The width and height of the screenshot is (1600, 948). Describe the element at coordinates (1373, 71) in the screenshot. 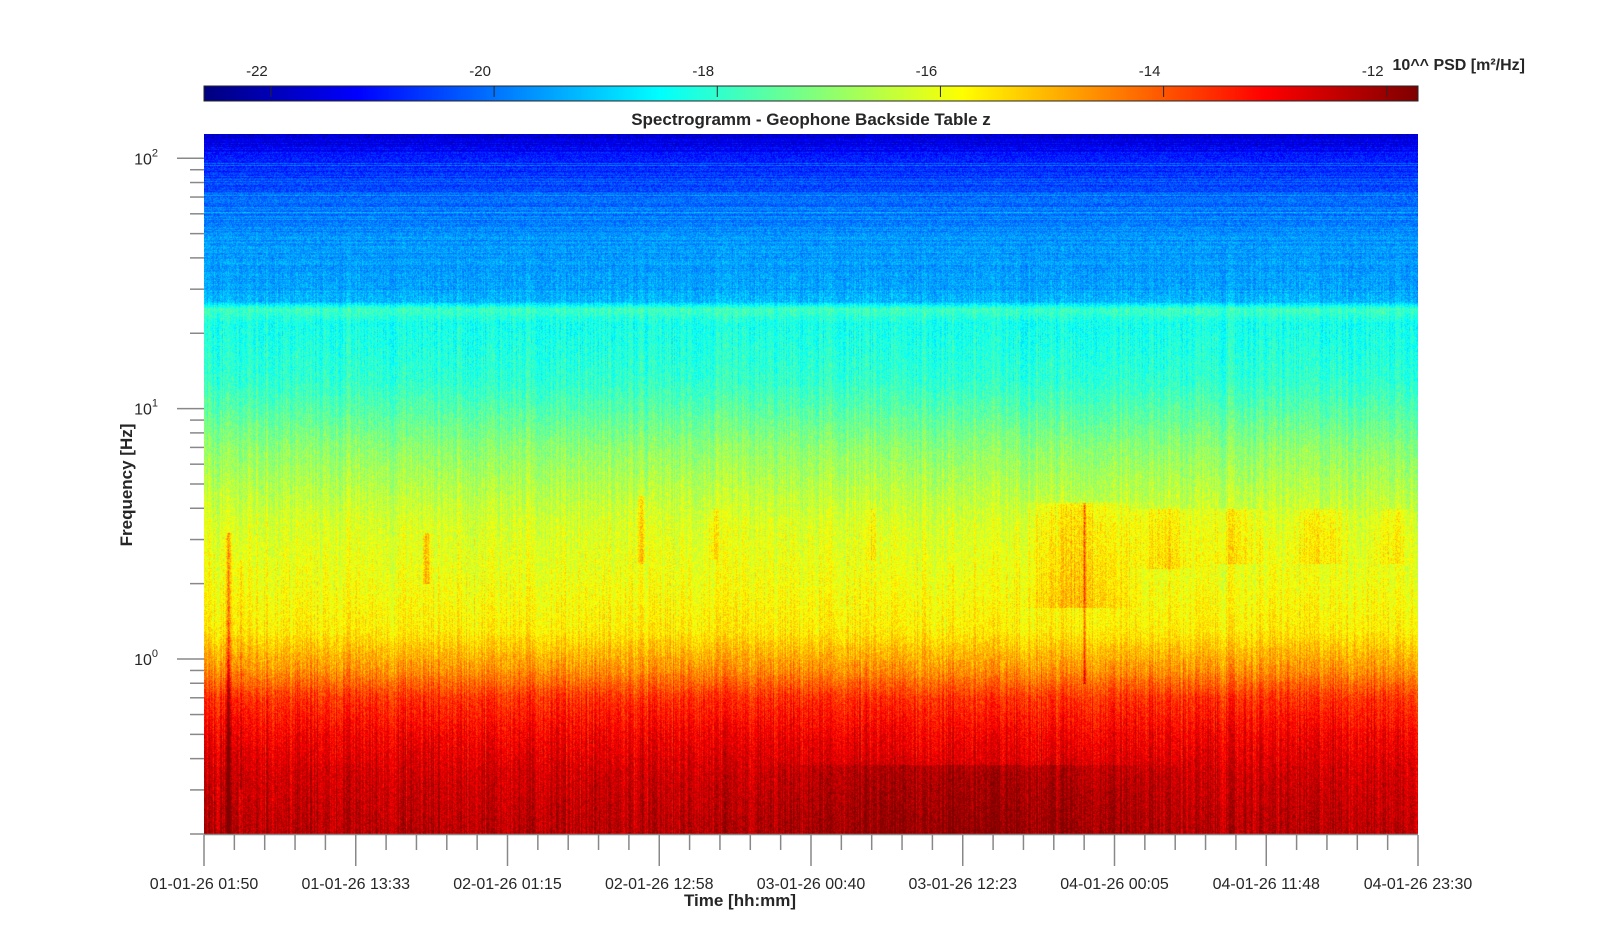

I see `colorbar-tick-label: -12` at that location.